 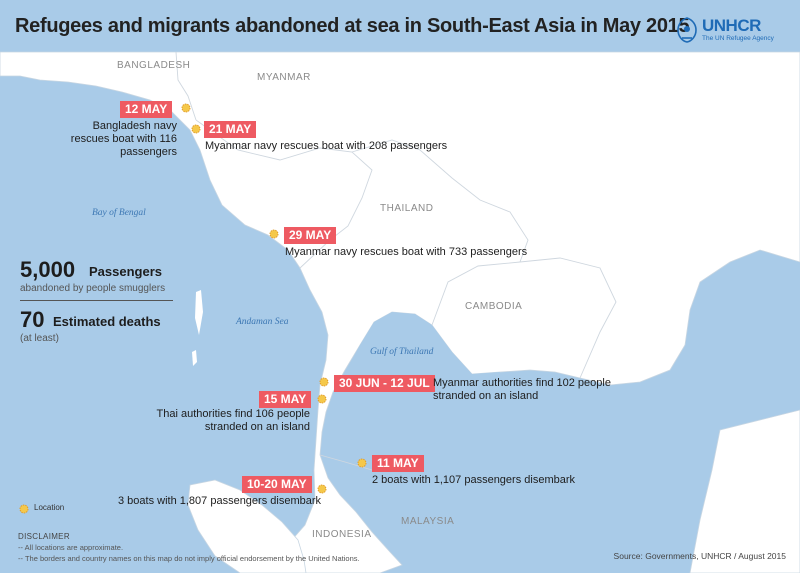 I want to click on event-date-tag: 15 MAY, so click(x=285, y=399).